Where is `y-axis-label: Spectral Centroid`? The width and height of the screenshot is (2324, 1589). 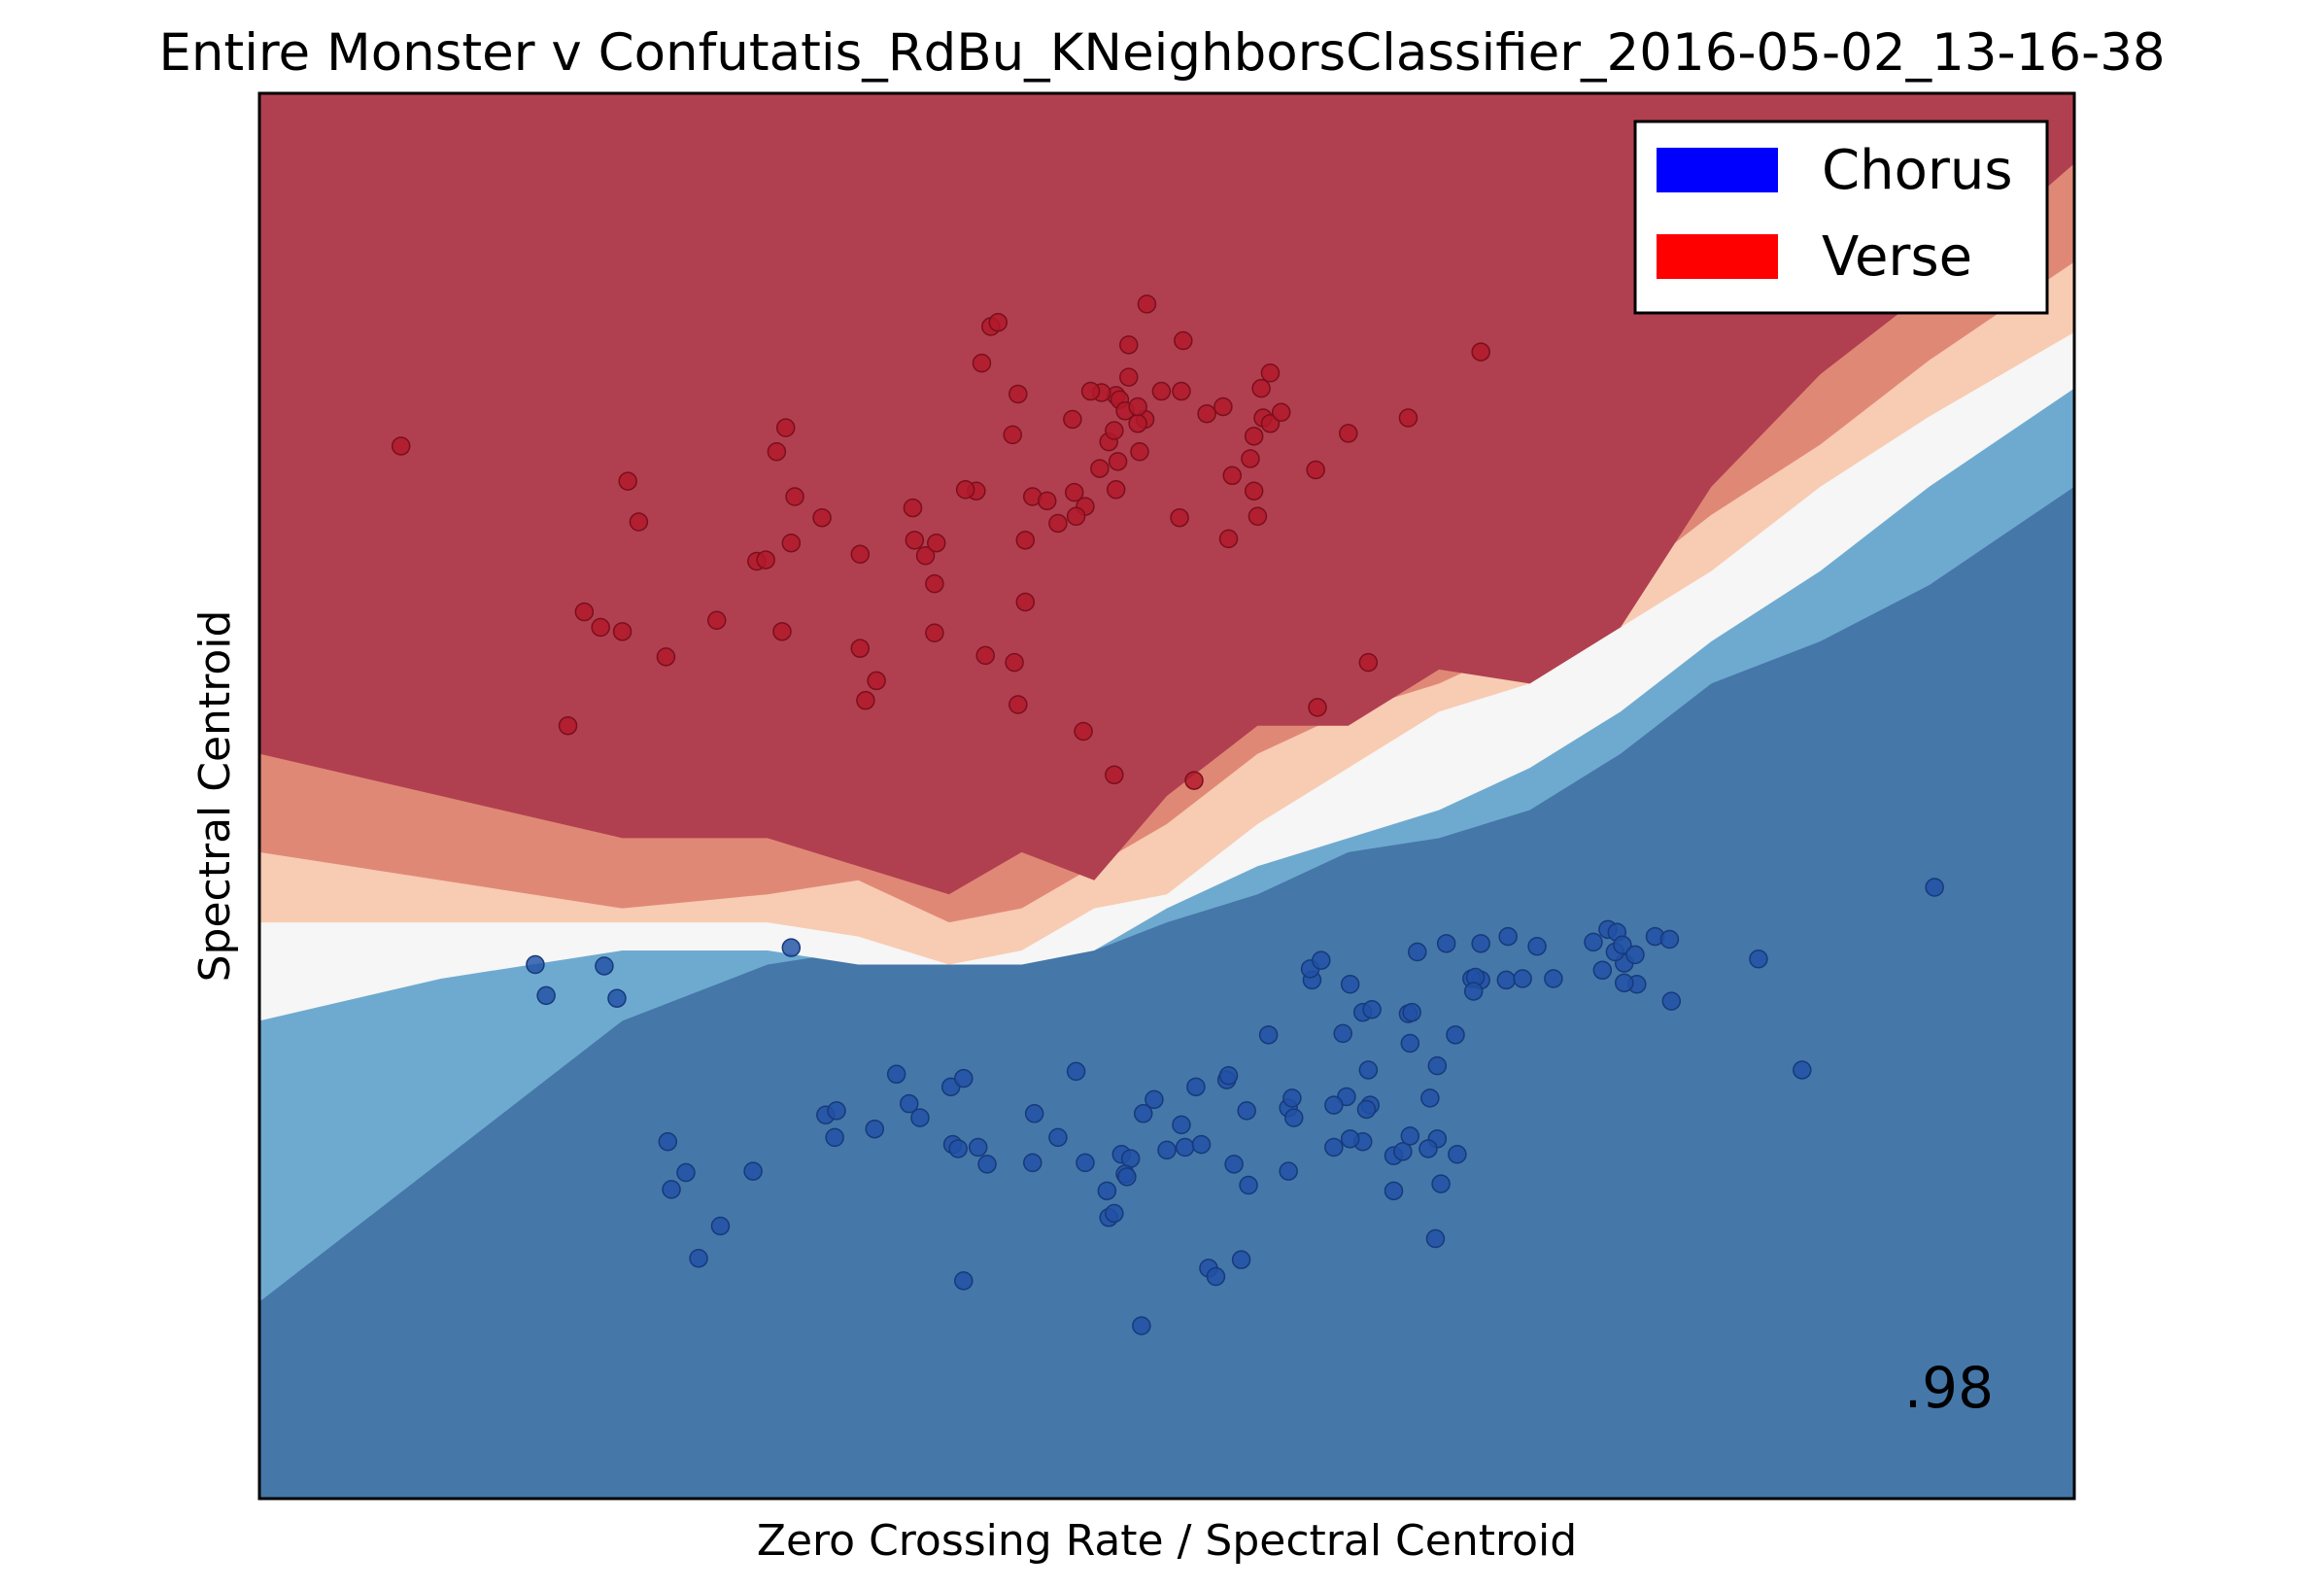
y-axis-label: Spectral Centroid is located at coordinates (215, 796).